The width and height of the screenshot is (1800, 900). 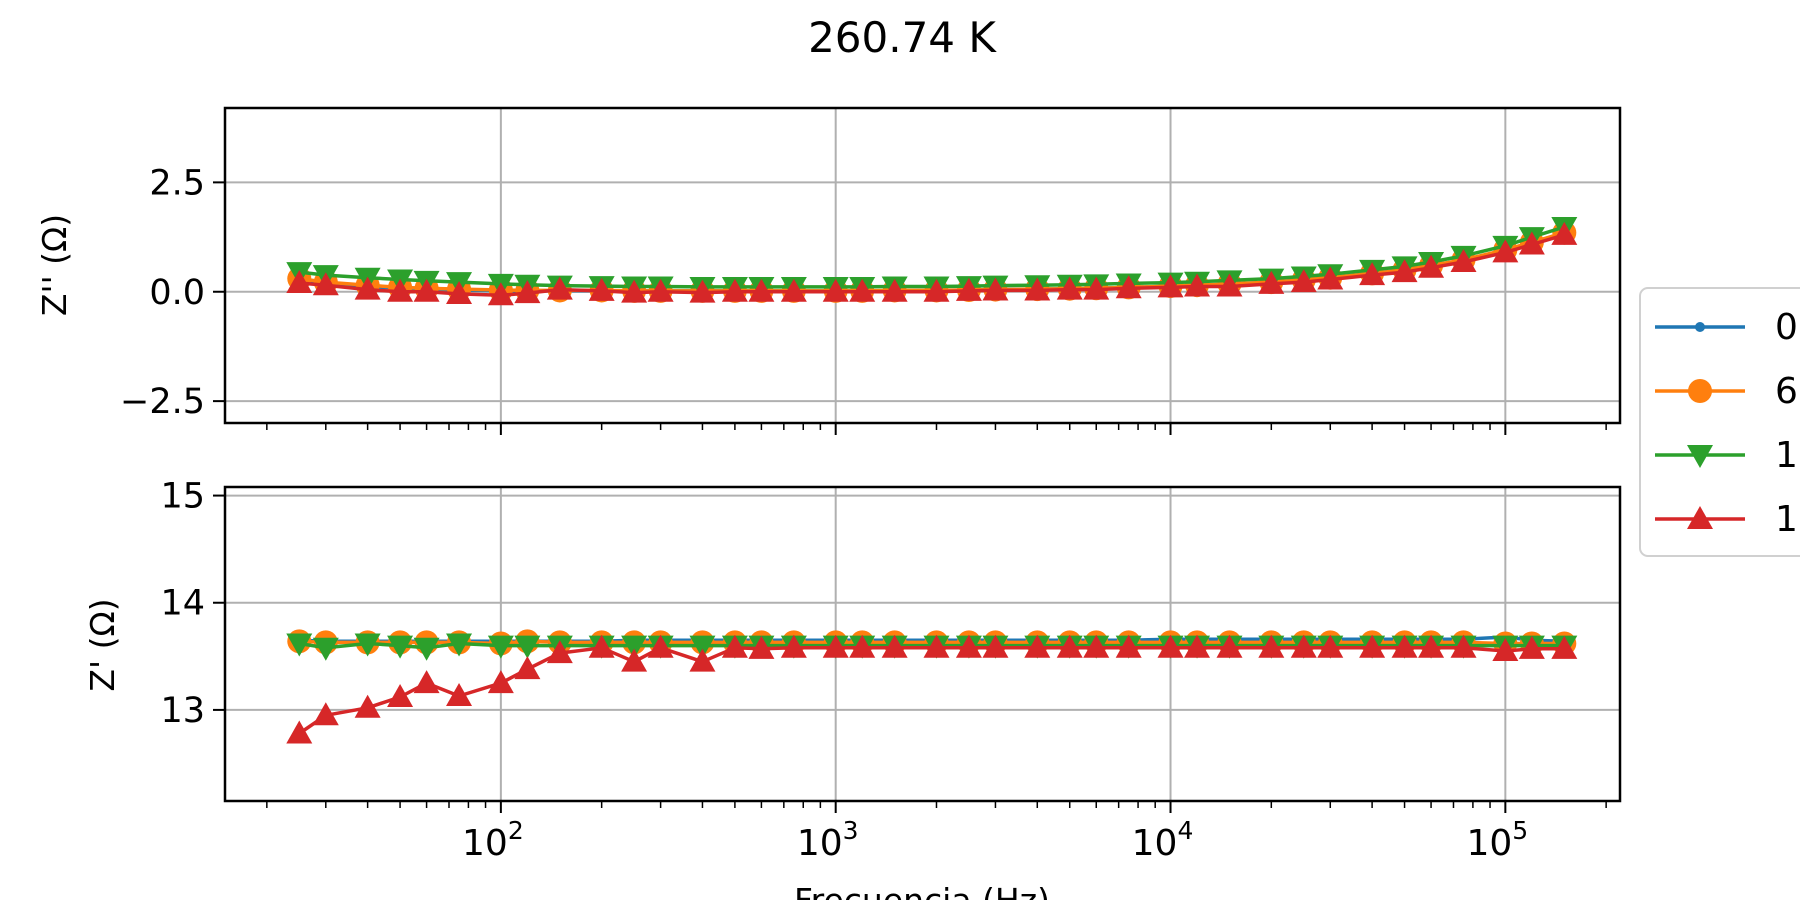 What do you see at coordinates (177, 183) in the screenshot?
I see `top-y-tick-label: 2.5` at bounding box center [177, 183].